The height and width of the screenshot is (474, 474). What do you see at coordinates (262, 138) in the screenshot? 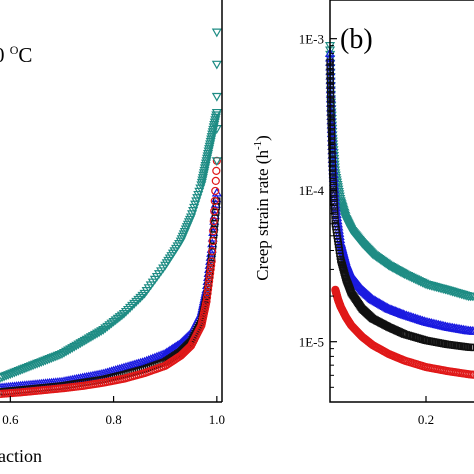
I see `ylabel-suffix: )` at bounding box center [262, 138].